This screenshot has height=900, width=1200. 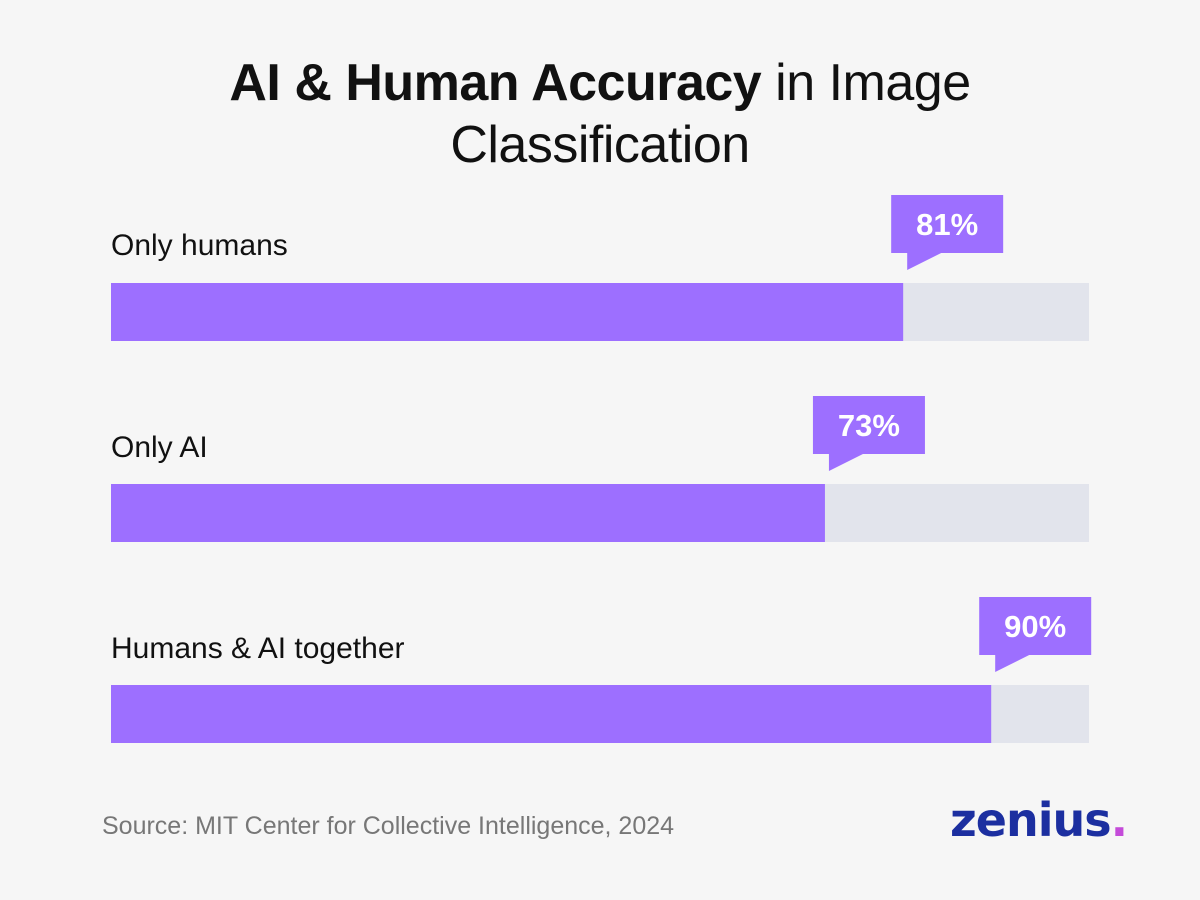 I want to click on category-label: Humans & AI together, so click(x=258, y=648).